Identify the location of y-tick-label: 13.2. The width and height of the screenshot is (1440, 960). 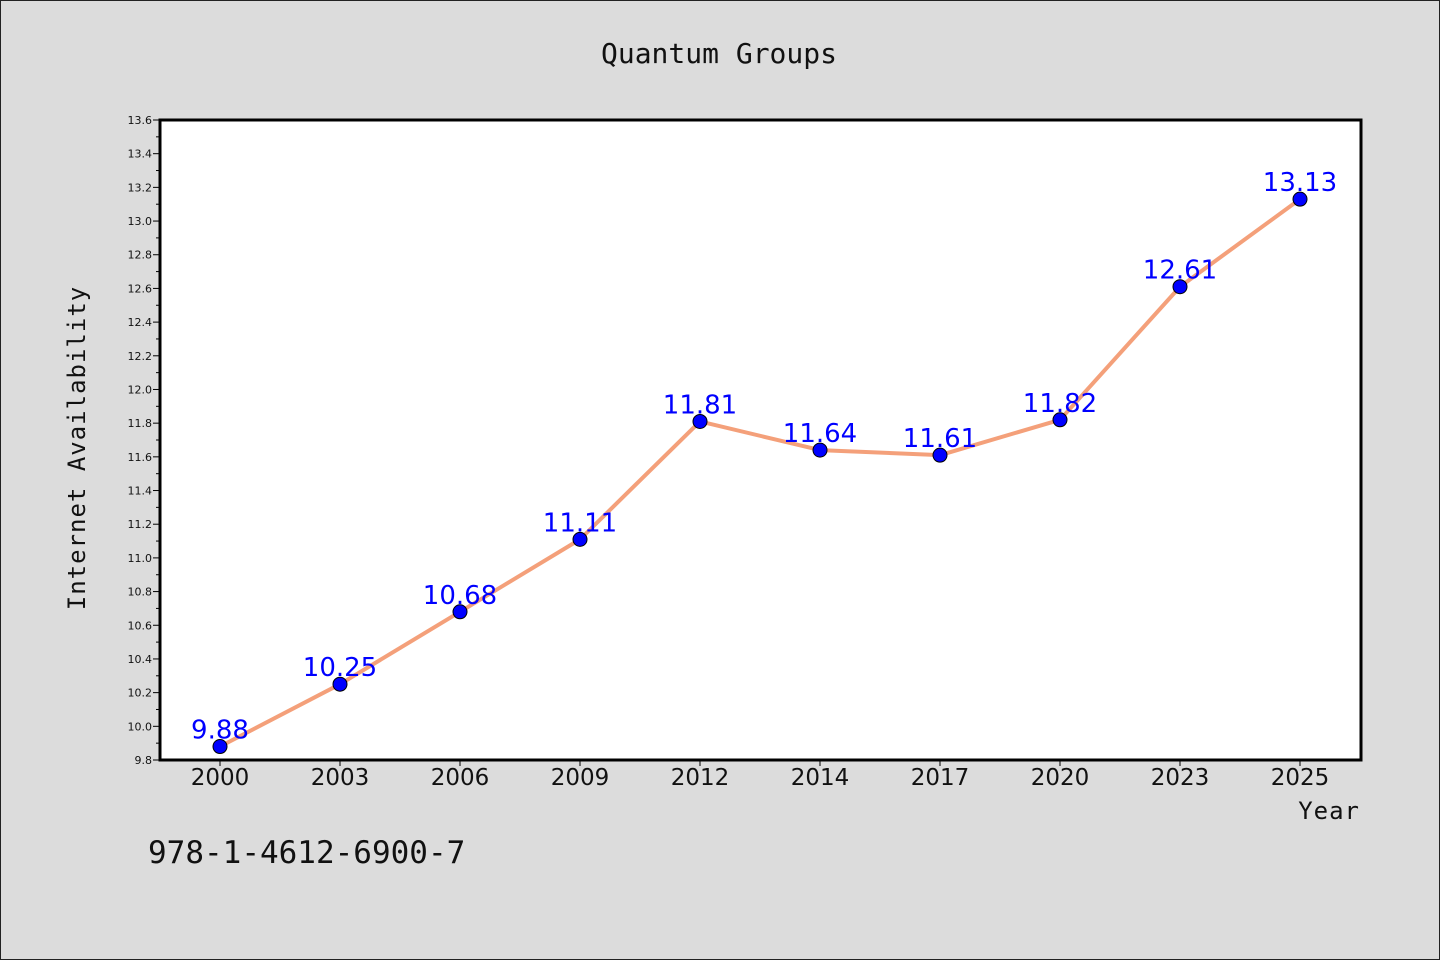
(140, 187).